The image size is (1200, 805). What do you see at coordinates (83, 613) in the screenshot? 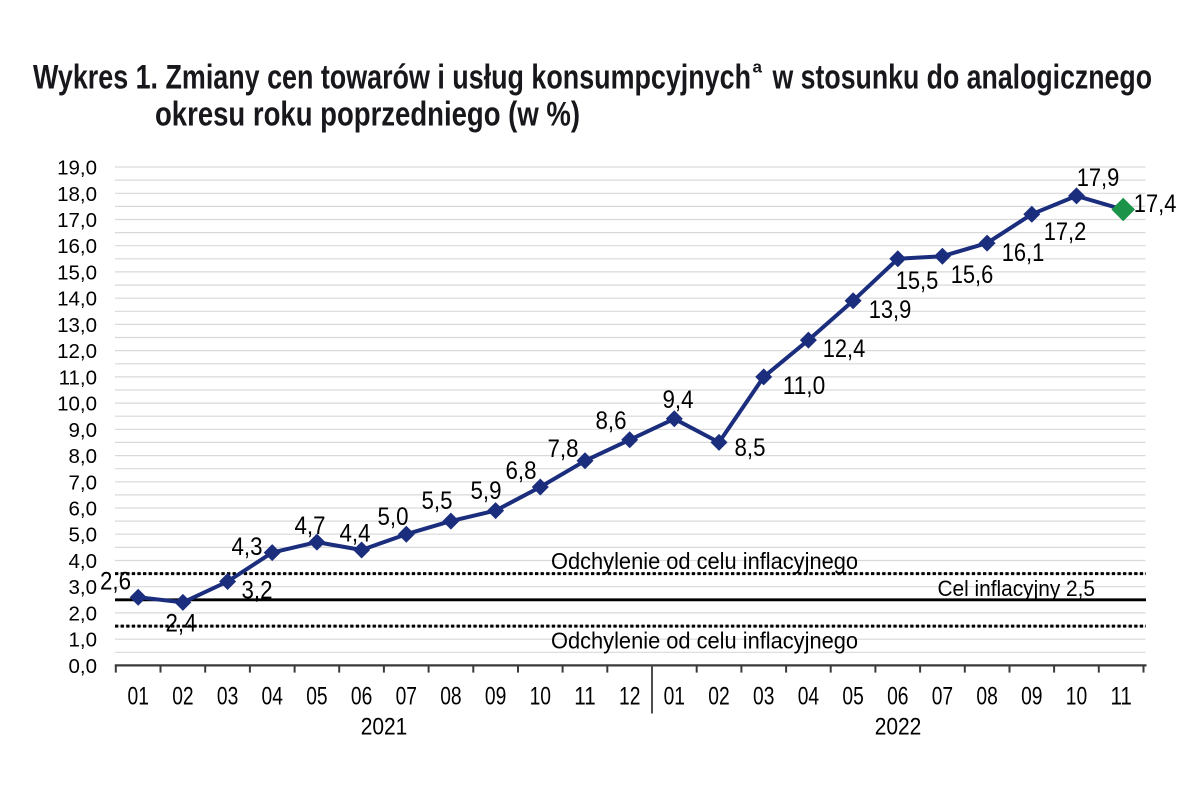
I see `svg-text: 2,0` at bounding box center [83, 613].